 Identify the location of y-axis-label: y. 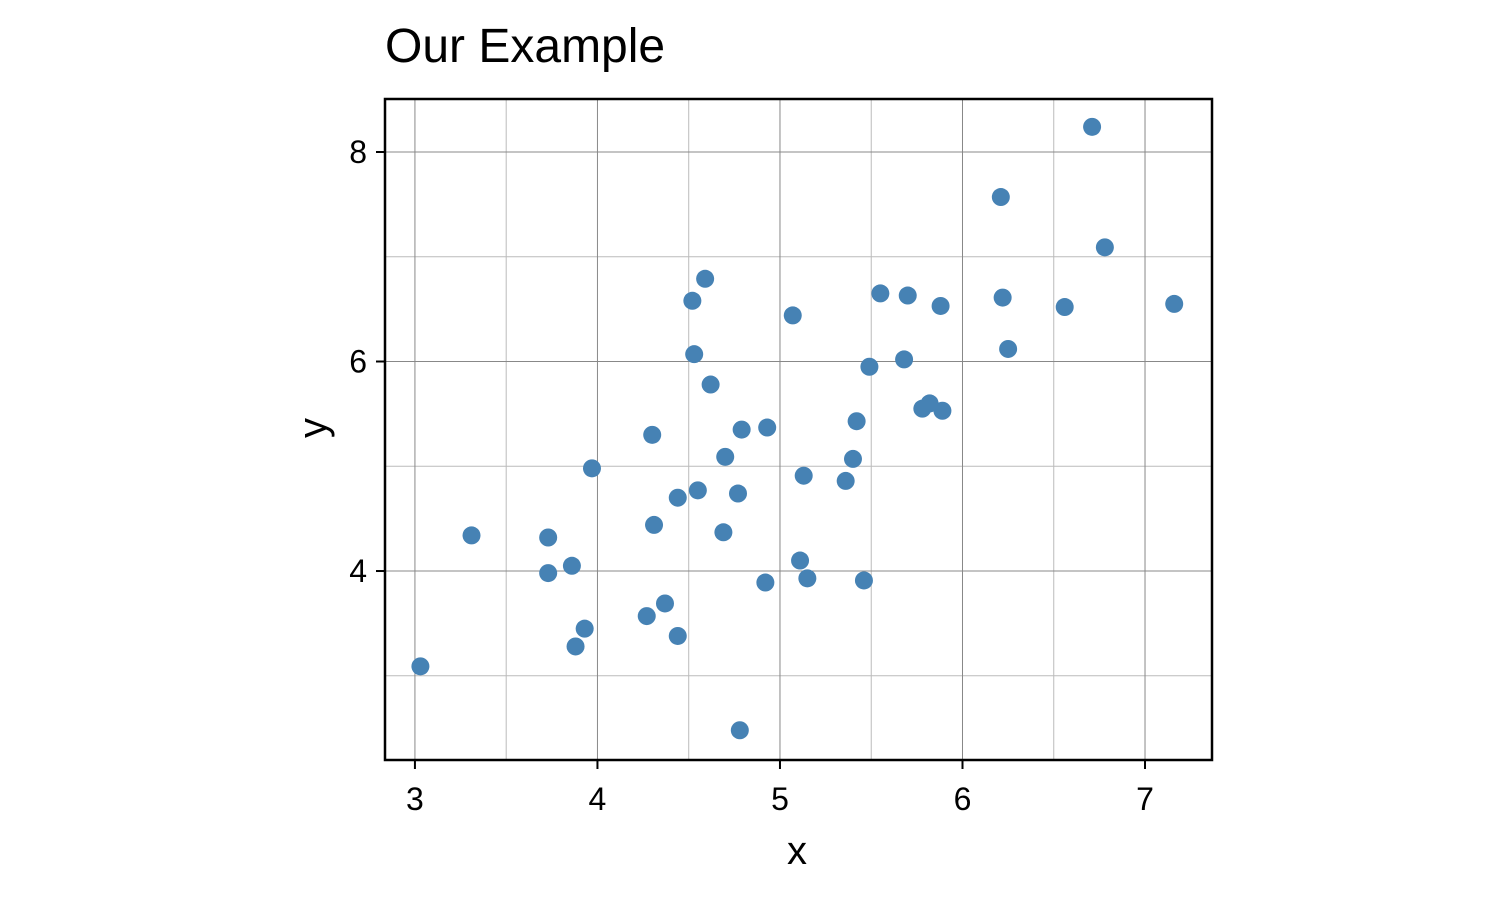
(313, 428).